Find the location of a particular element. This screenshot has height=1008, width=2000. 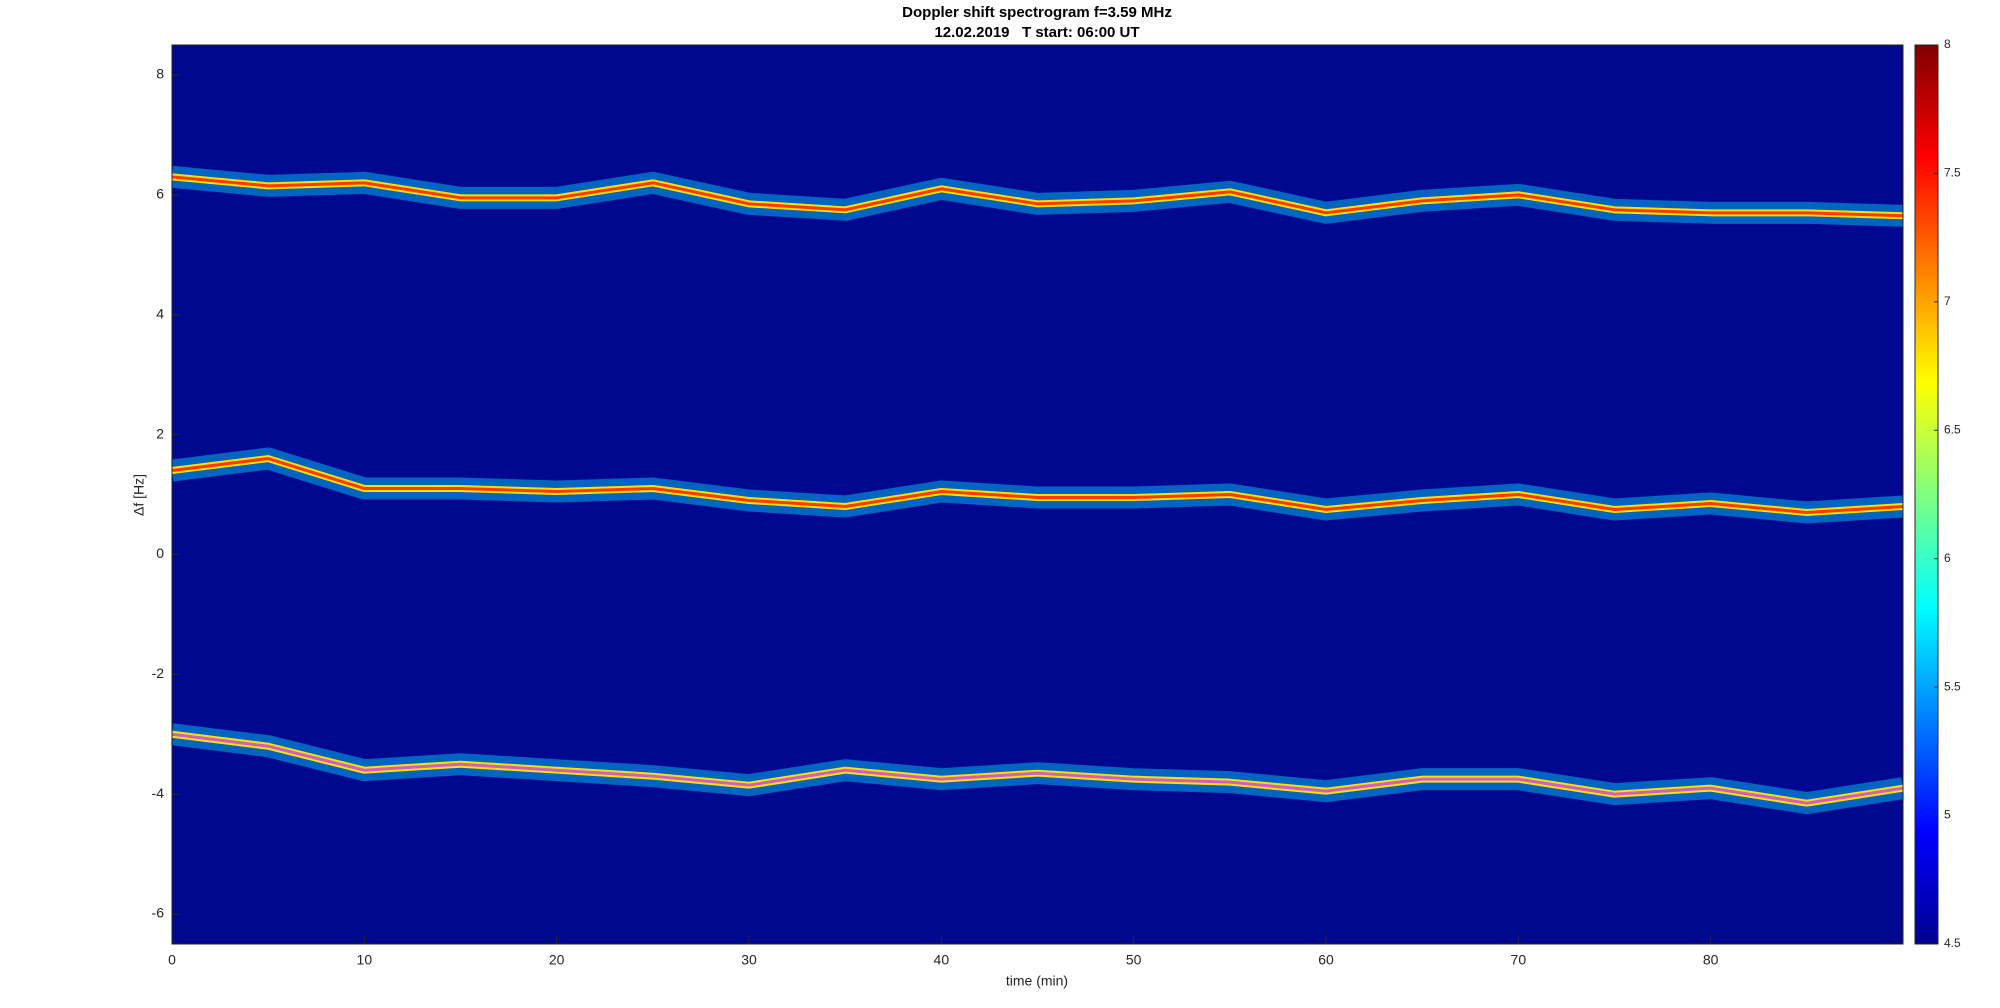

x-axis-label: time (min) is located at coordinates (1037, 981).